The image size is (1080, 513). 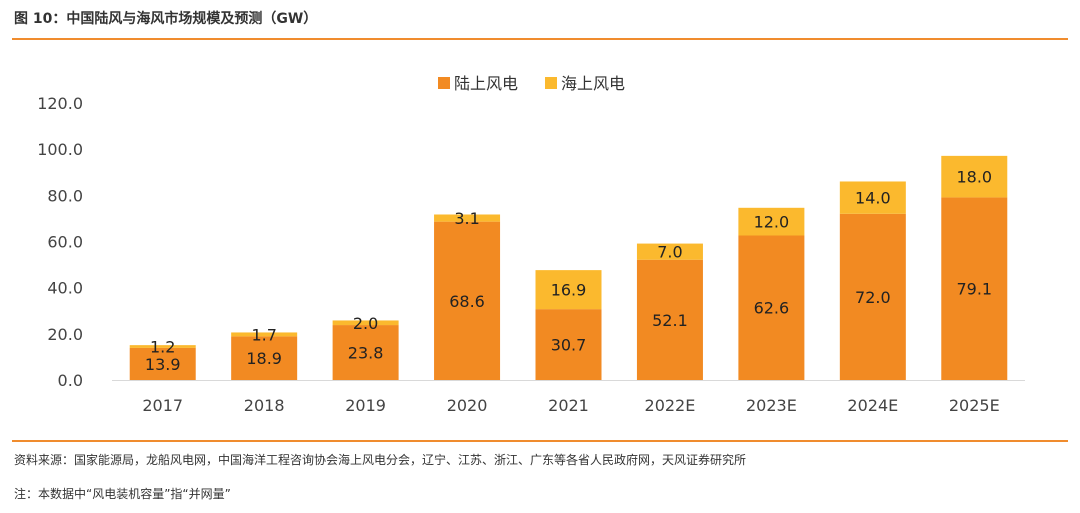 I want to click on bar-value-label: 79.1, so click(x=974, y=289).